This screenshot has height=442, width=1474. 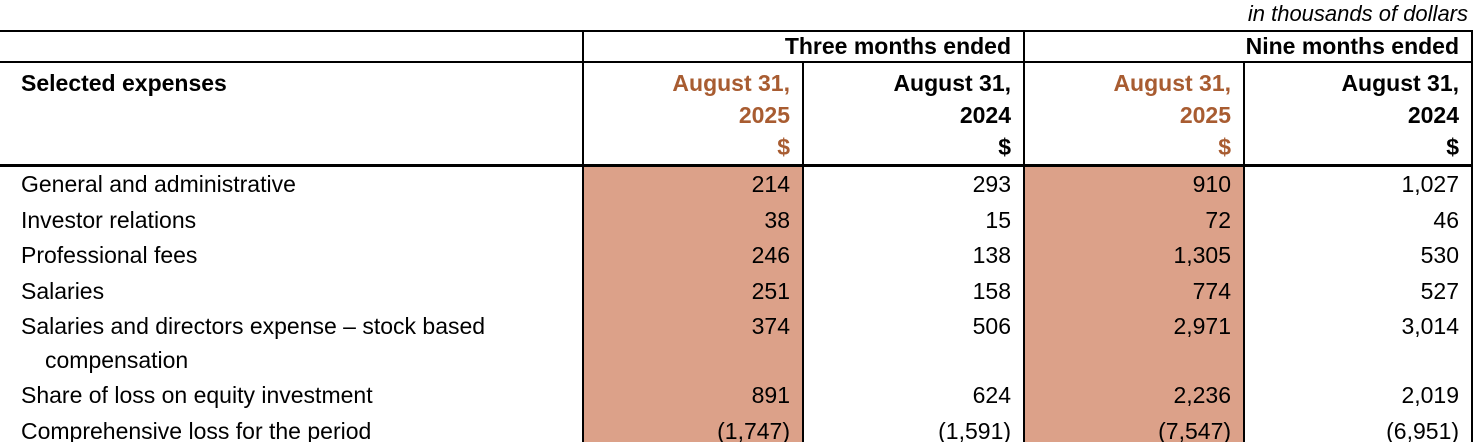 What do you see at coordinates (291, 46) in the screenshot?
I see `band-spacer-cell` at bounding box center [291, 46].